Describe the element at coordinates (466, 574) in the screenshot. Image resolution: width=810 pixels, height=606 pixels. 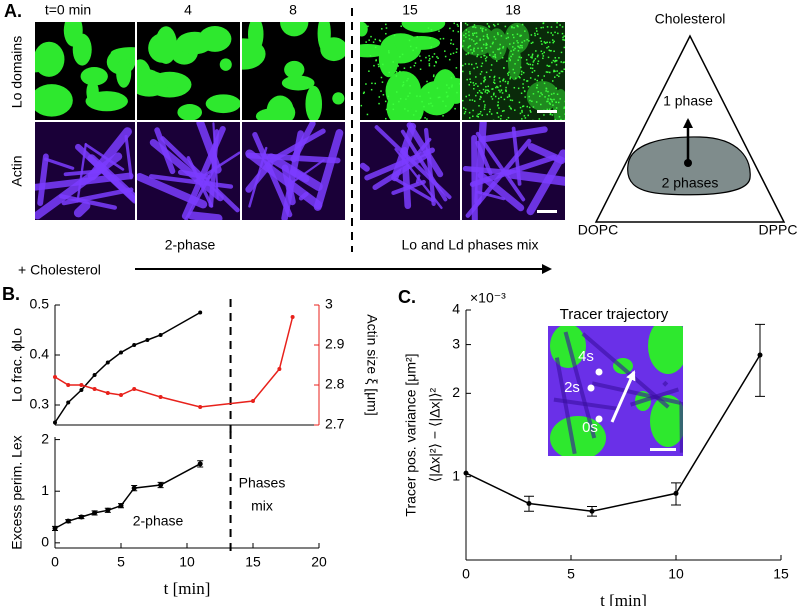
I see `x-tick-label: 0` at that location.